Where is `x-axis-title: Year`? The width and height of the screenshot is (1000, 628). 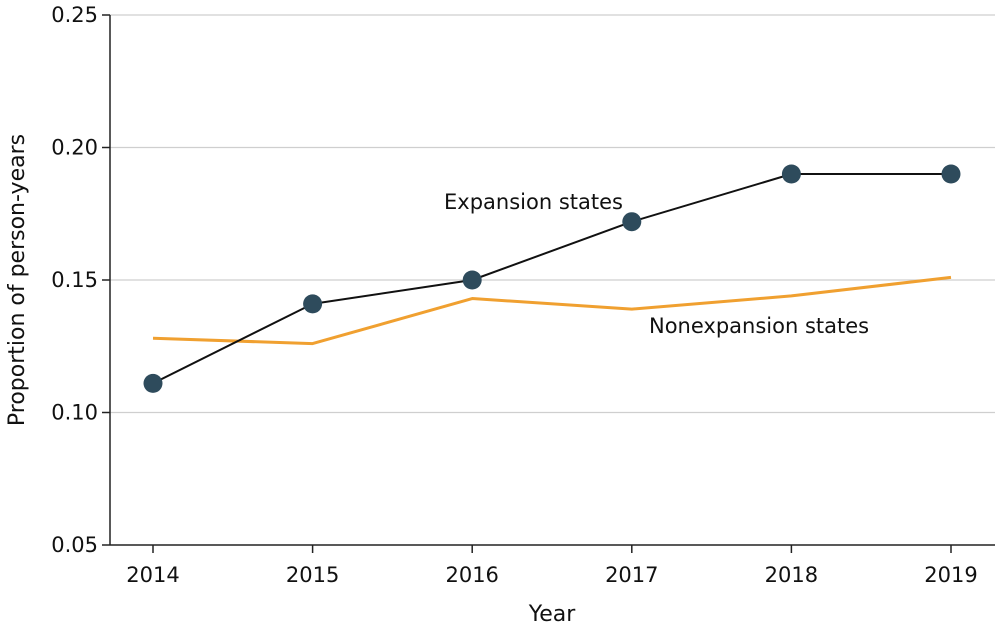 x-axis-title: Year is located at coordinates (552, 614).